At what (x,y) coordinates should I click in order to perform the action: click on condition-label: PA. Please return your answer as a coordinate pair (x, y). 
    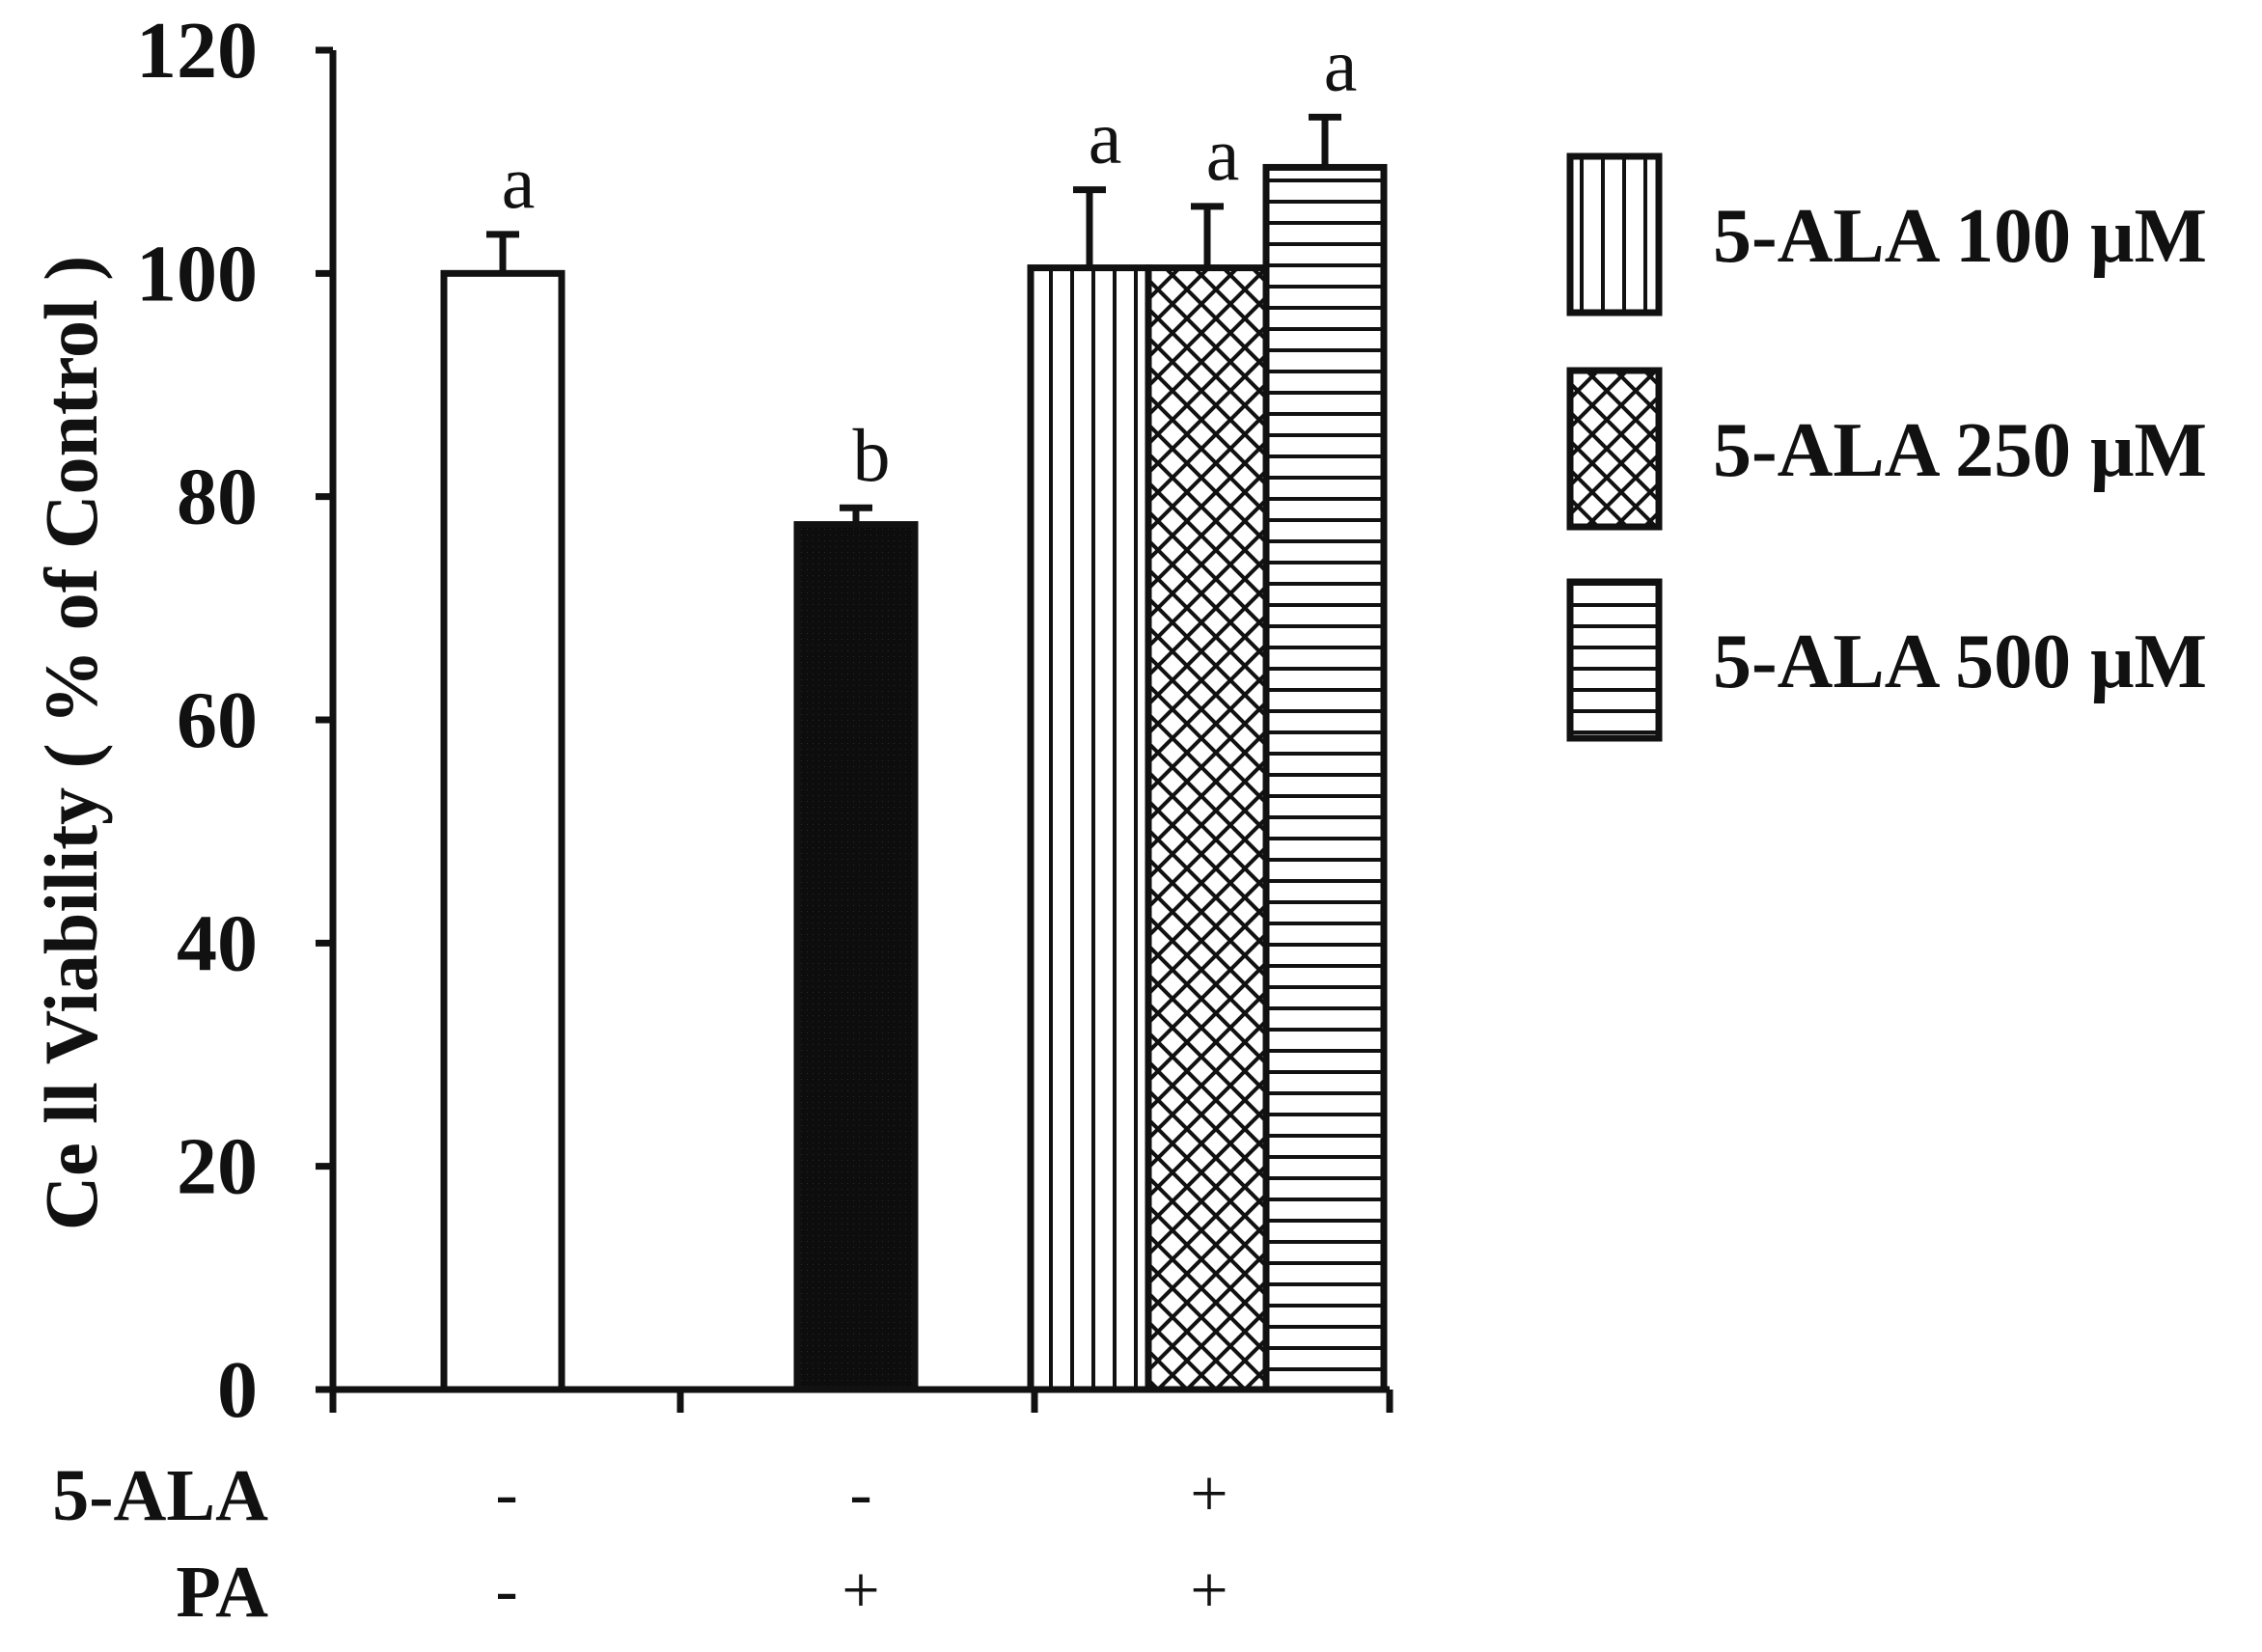
    Looking at the image, I should click on (222, 1592).